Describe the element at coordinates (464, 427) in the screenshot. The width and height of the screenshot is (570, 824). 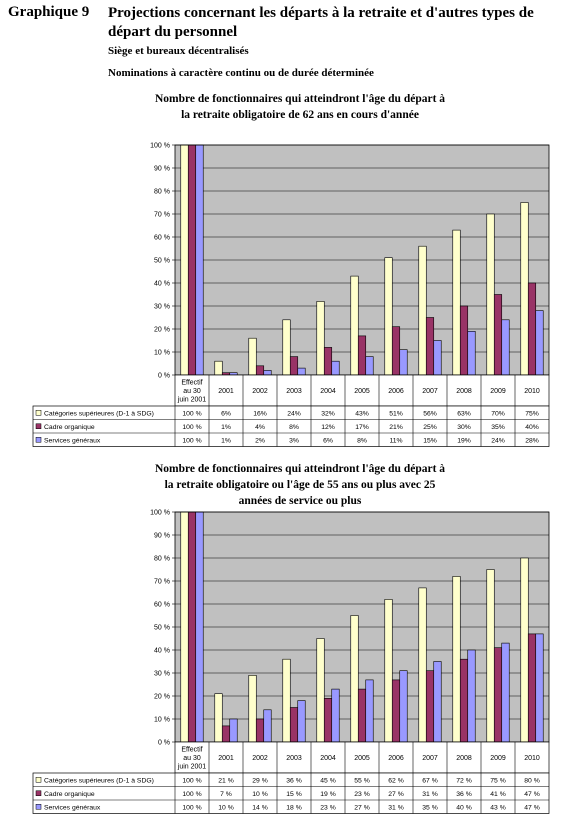
I see `chart-1-data-label: 30%` at that location.